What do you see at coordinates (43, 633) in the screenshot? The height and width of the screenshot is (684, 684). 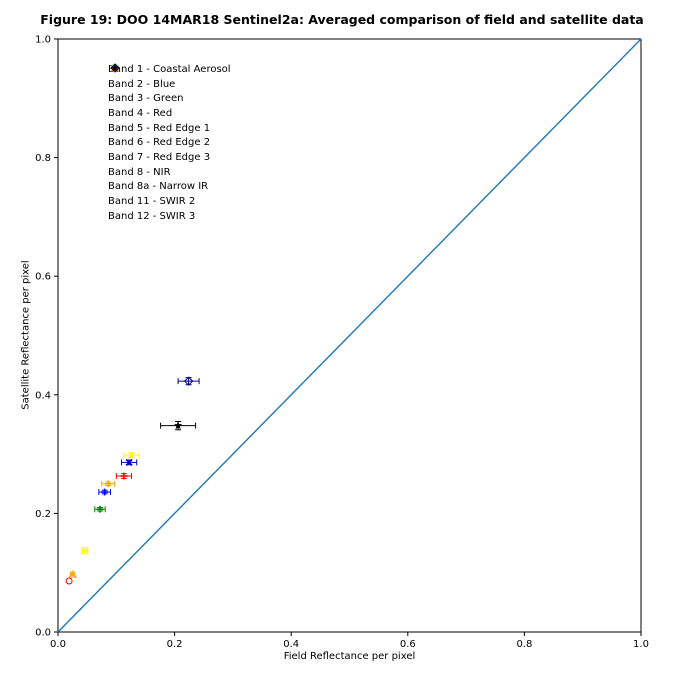 I see `y-tick-label: 0.0` at bounding box center [43, 633].